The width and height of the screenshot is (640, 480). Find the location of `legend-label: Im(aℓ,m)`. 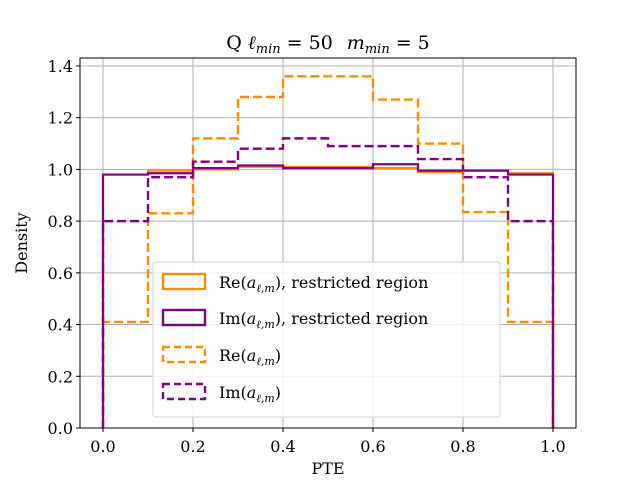

legend-label: Im(aℓ,m) is located at coordinates (250, 394).